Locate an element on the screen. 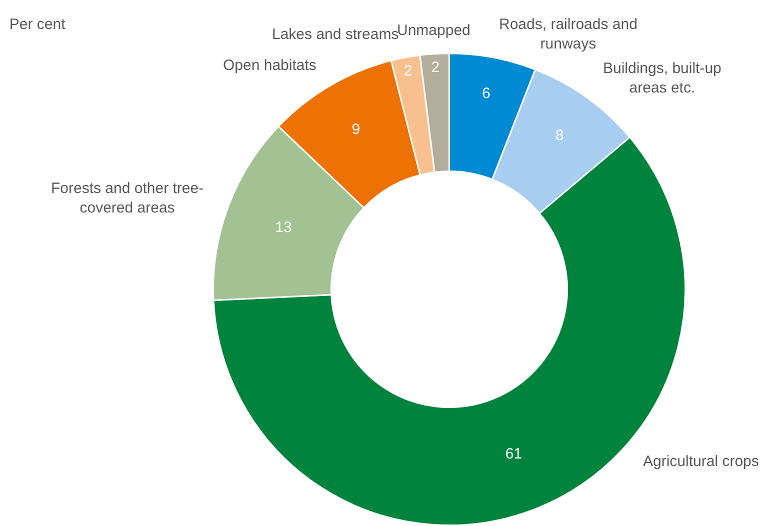 The height and width of the screenshot is (526, 784). data-label: 9 is located at coordinates (356, 129).